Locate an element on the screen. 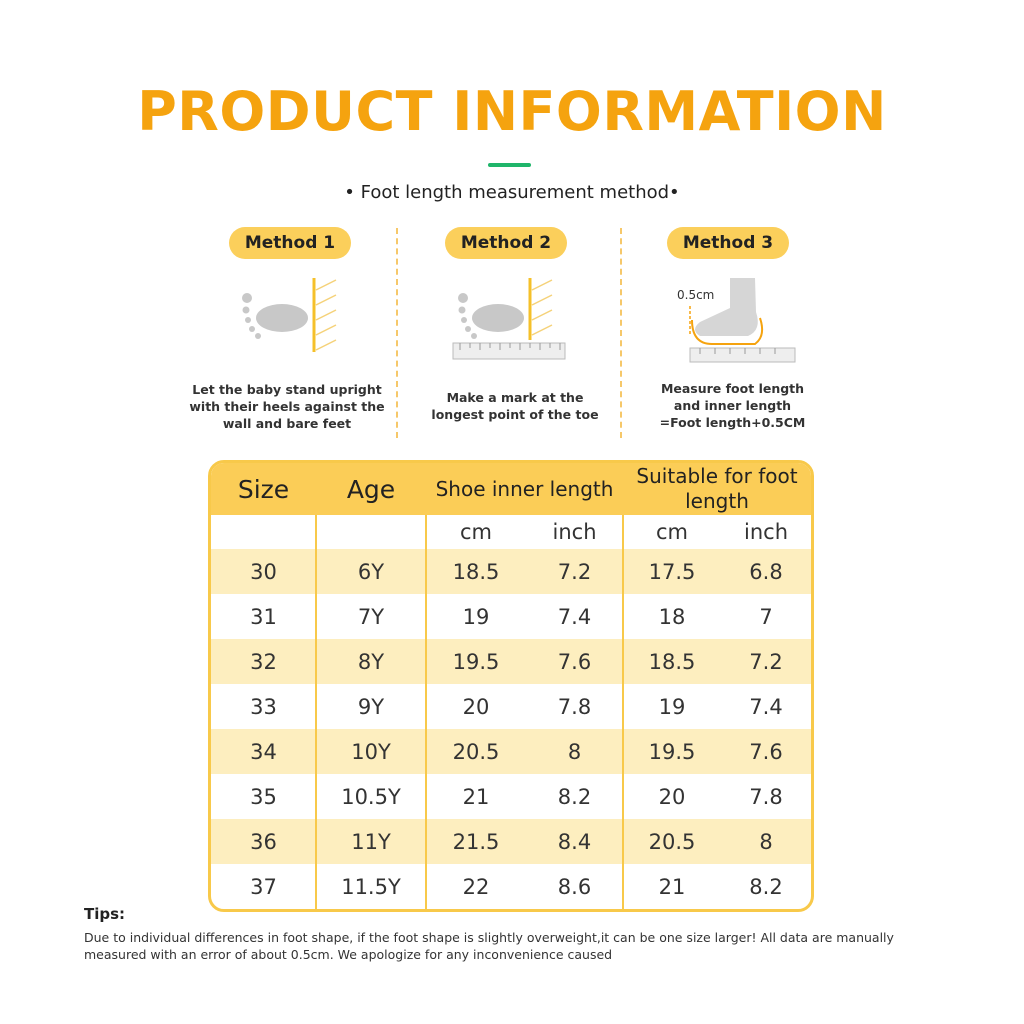 The image size is (1024, 1024). table-cell: 10.5Y is located at coordinates (371, 796).